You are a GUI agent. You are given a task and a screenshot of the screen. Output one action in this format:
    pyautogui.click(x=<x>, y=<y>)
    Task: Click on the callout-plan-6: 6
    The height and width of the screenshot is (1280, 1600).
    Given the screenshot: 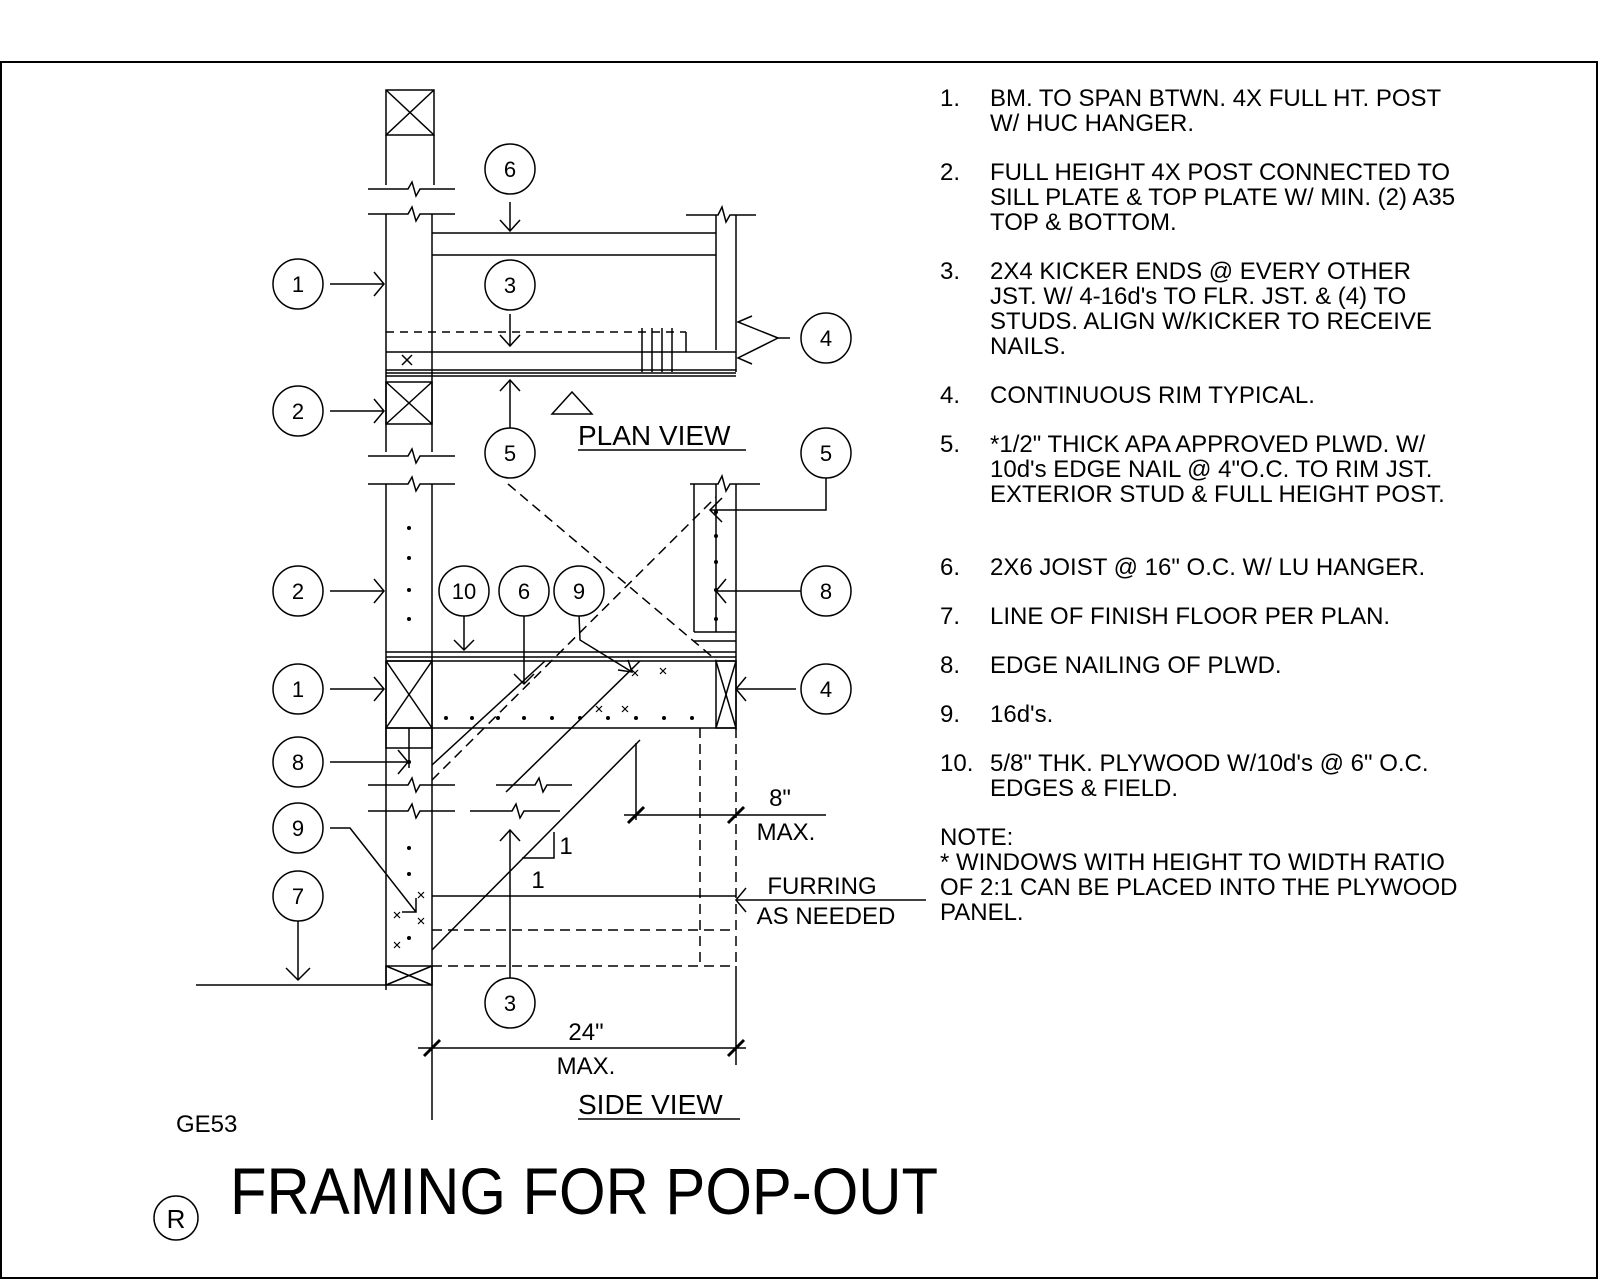 What is the action you would take?
    pyautogui.click(x=510, y=169)
    